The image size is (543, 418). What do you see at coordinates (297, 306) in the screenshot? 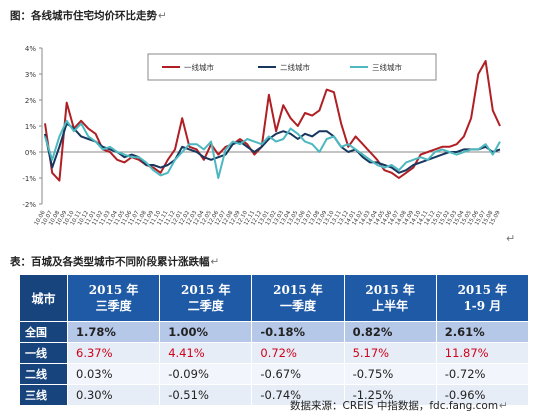
I see `column-header-period: 一季度` at bounding box center [297, 306].